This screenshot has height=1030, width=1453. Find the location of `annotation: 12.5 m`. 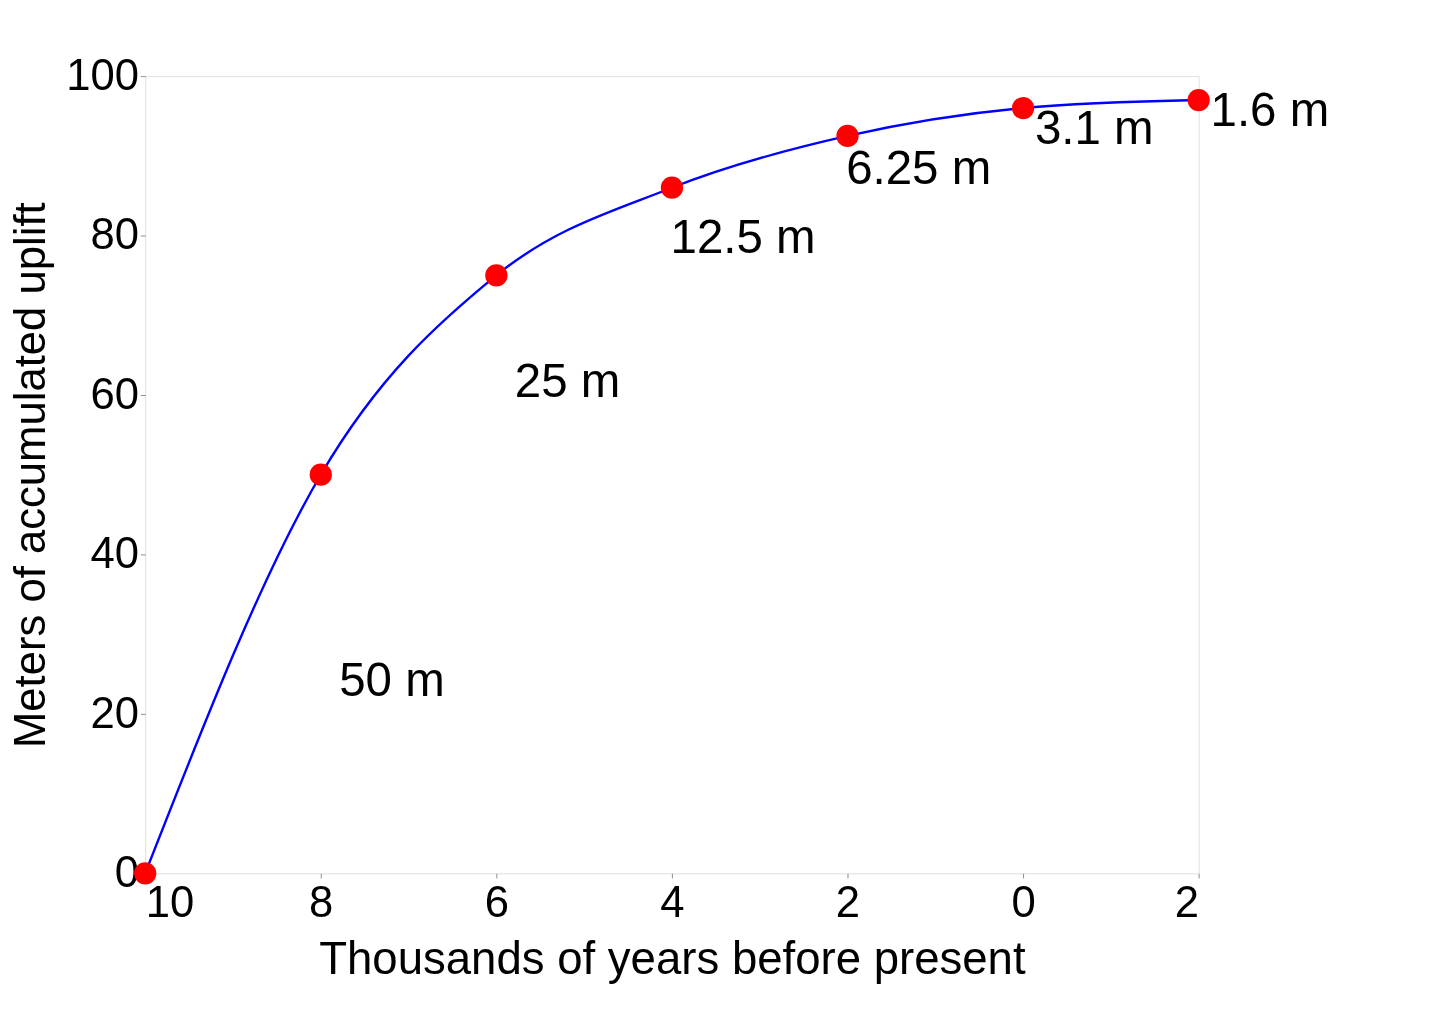

annotation: 12.5 m is located at coordinates (743, 237).